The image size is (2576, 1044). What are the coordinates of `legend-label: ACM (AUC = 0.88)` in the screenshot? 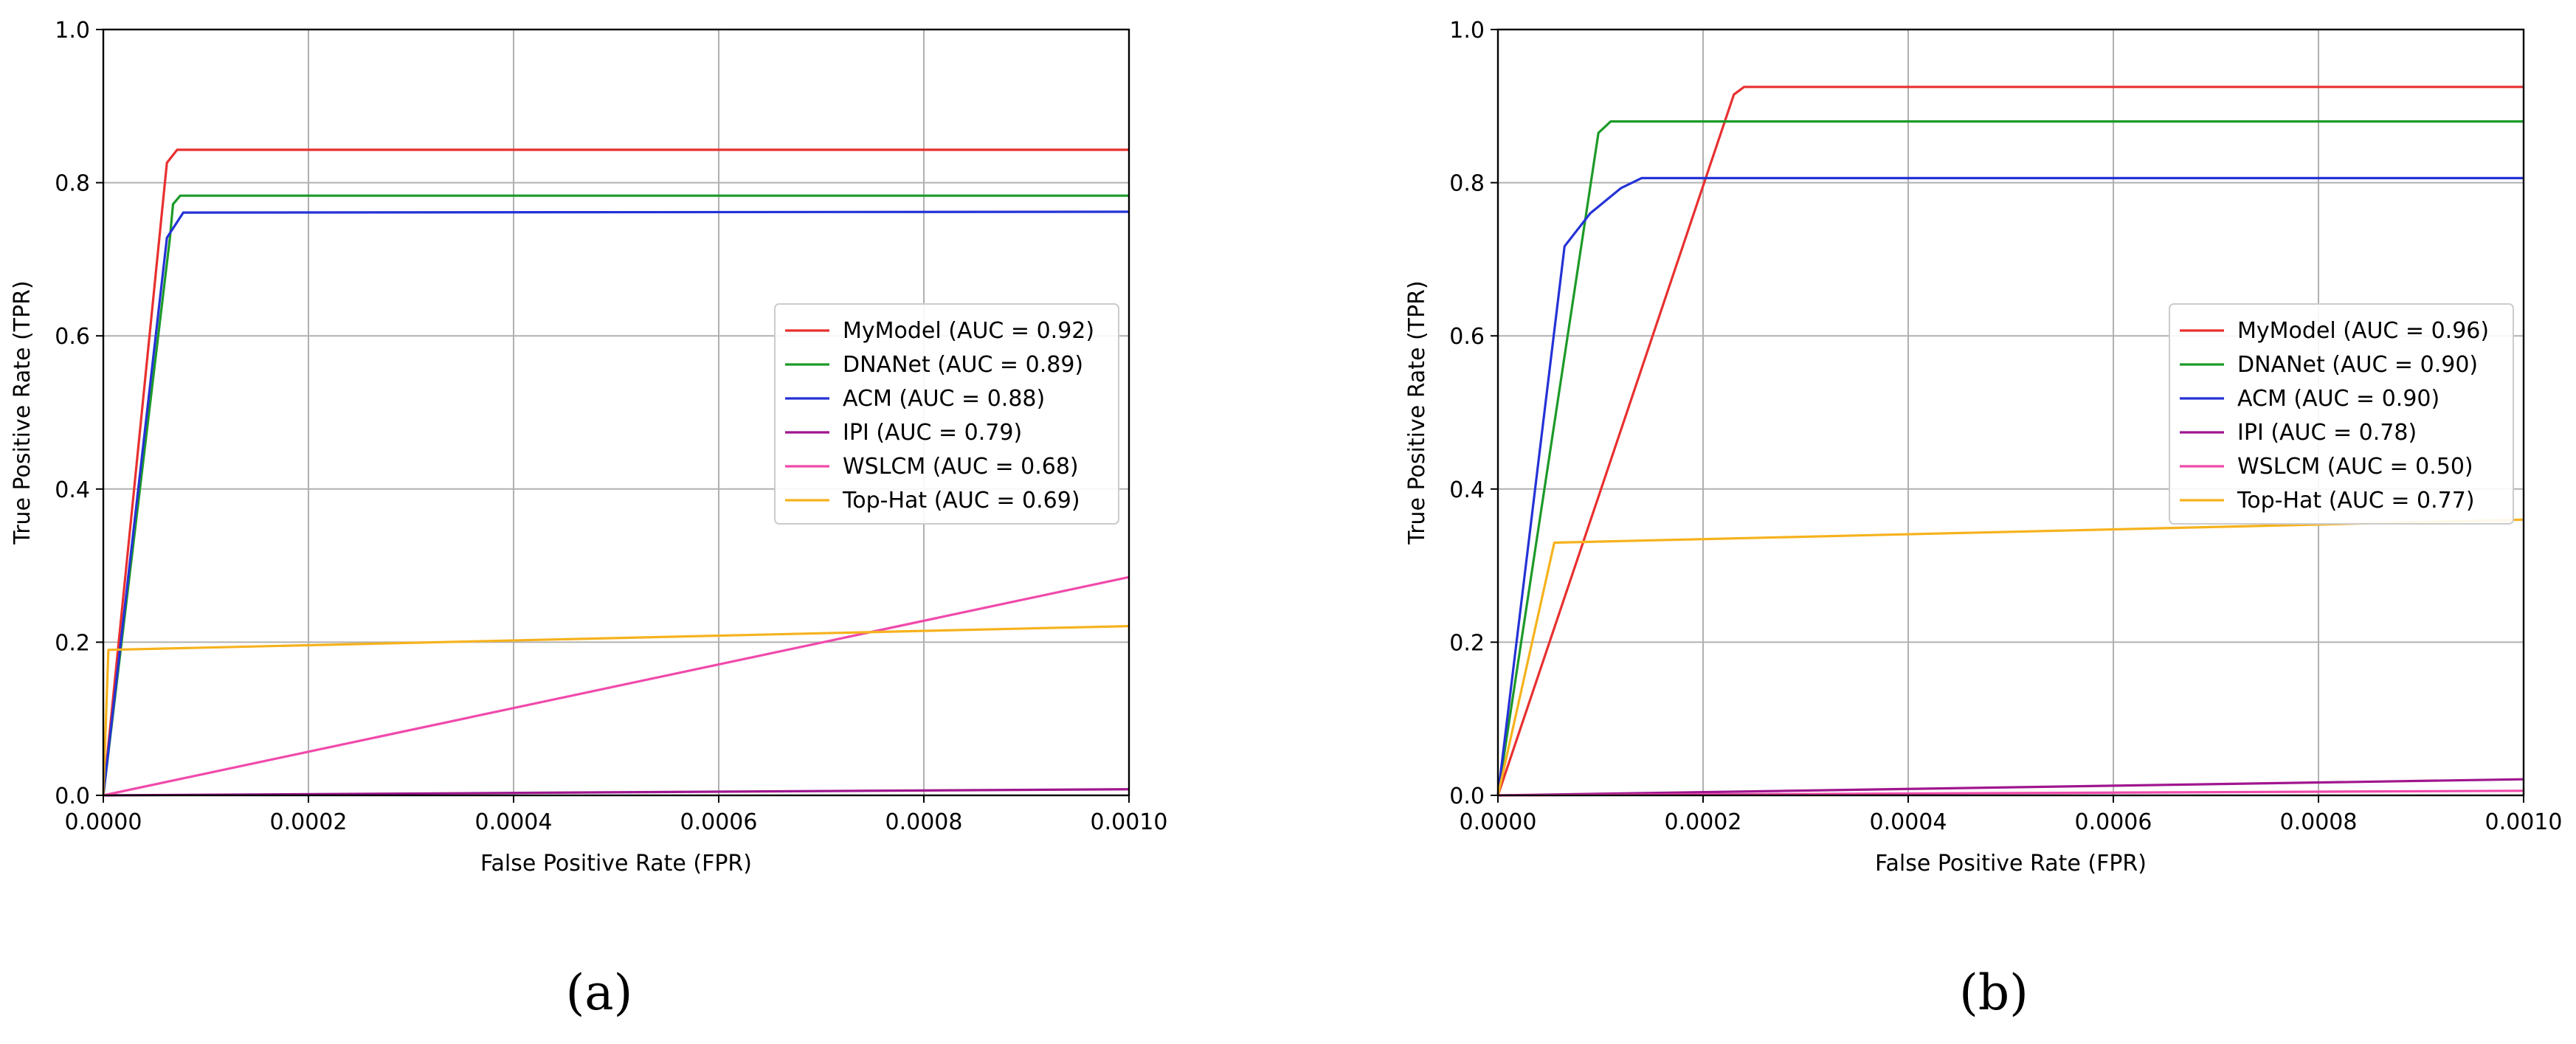 It's located at (944, 399).